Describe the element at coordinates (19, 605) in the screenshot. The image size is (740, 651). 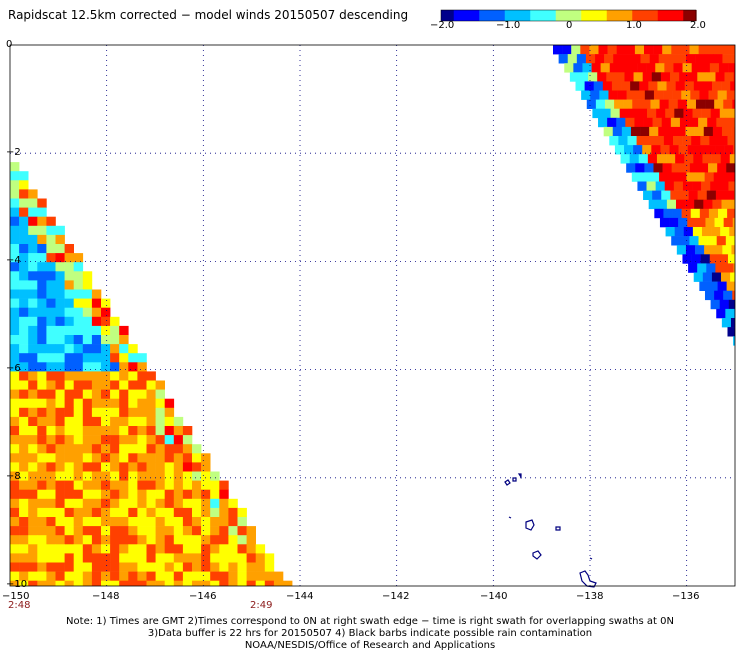
I see `swath-time-left: 2:48` at that location.